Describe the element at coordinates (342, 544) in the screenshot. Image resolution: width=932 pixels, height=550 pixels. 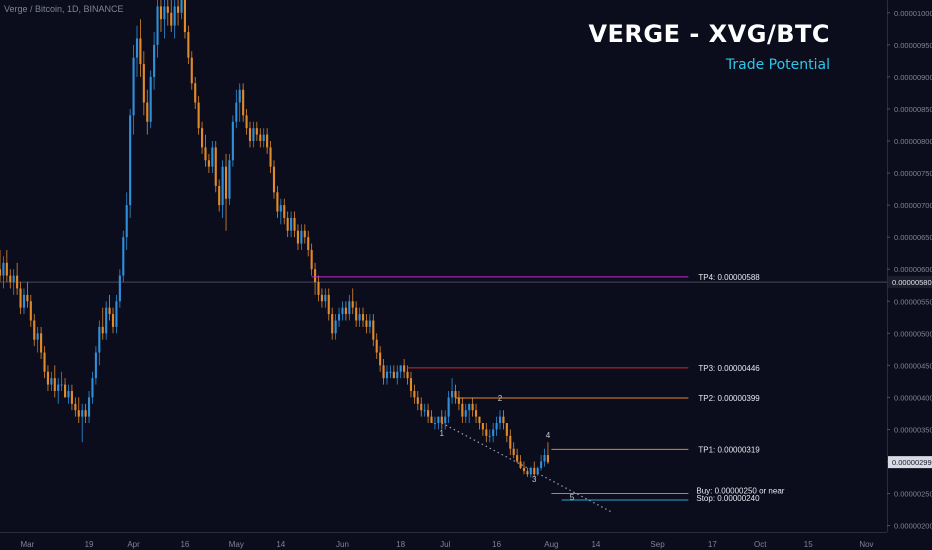
I see `x-tick-label: Jun` at that location.